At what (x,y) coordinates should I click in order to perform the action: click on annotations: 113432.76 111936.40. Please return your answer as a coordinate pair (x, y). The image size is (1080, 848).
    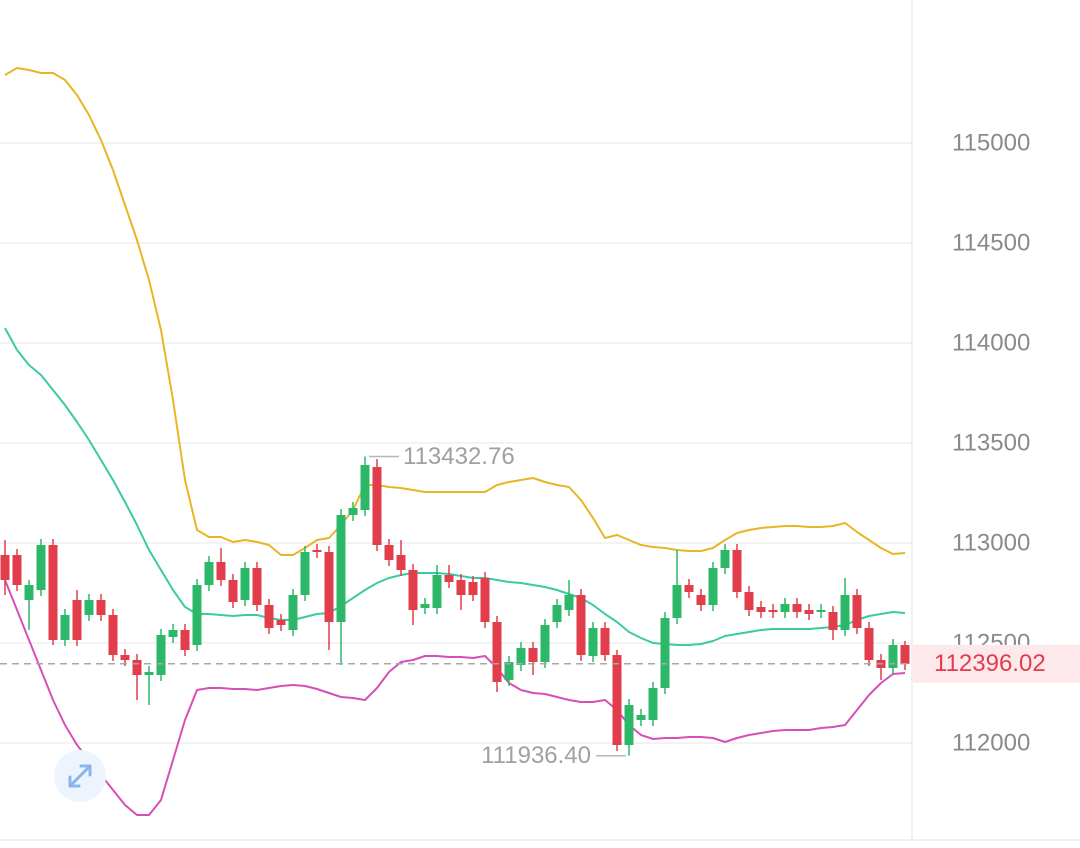
    Looking at the image, I should click on (497, 606).